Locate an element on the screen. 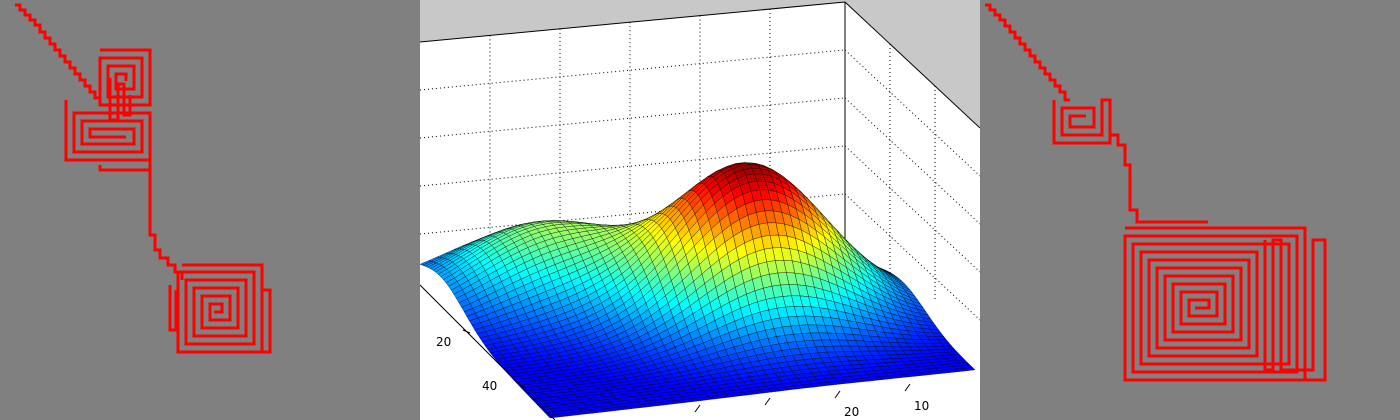 Image resolution: width=1400 pixels, height=420 pixels. left-spiral-inner-branch is located at coordinates (173, 308).